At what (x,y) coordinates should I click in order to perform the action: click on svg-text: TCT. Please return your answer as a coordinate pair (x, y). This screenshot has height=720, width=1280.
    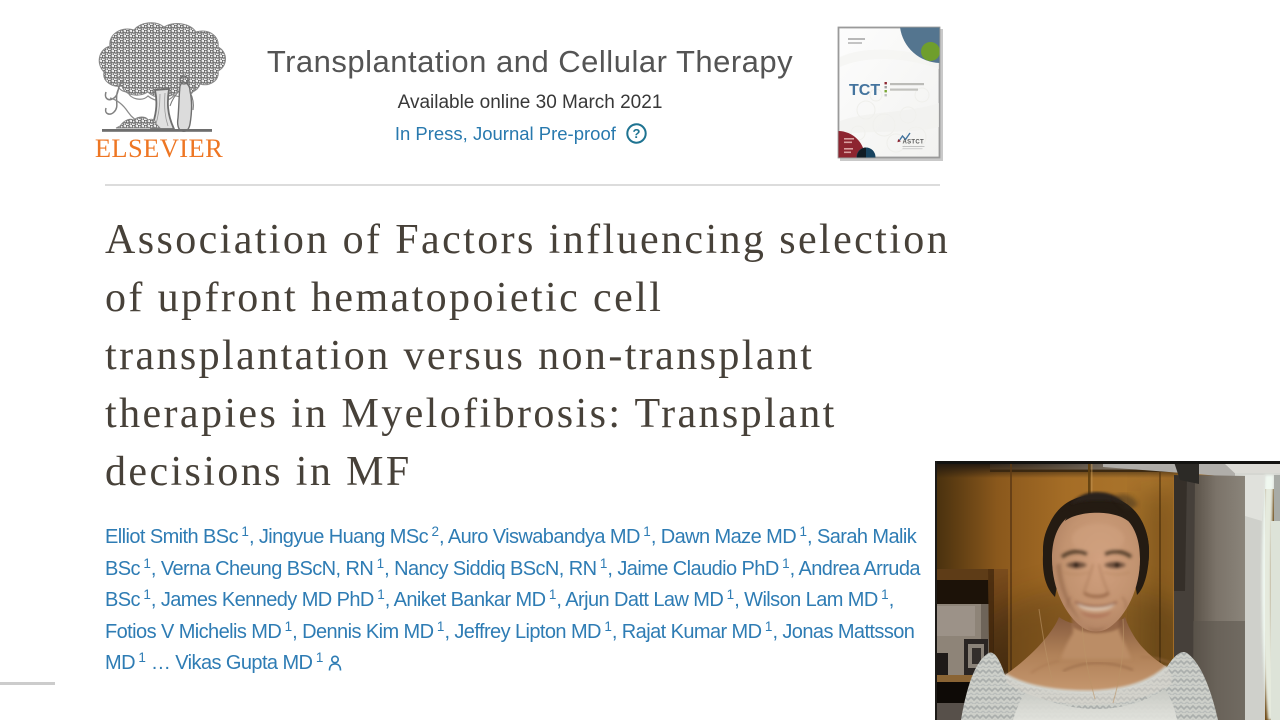
    Looking at the image, I should click on (864, 90).